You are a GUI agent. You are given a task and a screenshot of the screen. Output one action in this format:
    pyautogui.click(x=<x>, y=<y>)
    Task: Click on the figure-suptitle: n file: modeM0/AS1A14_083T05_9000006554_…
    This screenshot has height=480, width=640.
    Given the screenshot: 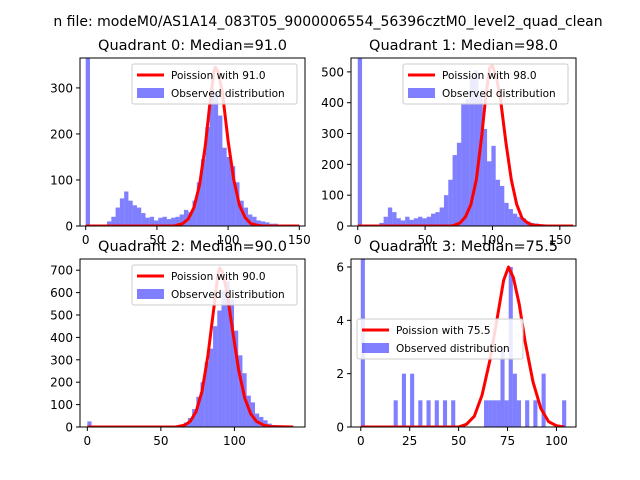 What is the action you would take?
    pyautogui.click(x=327, y=22)
    